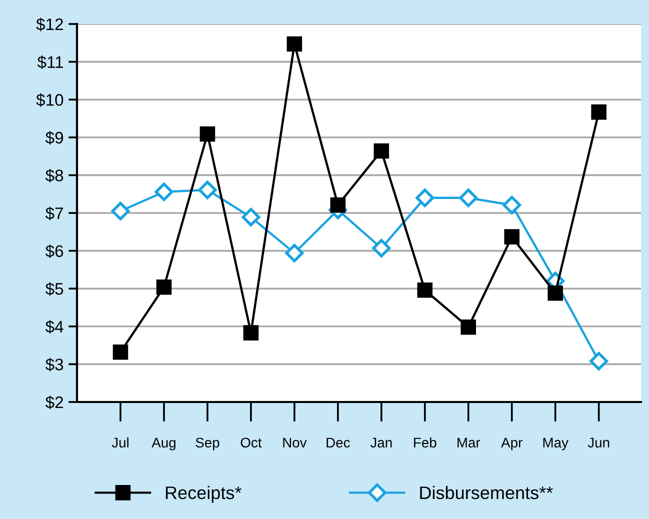 Image resolution: width=649 pixels, height=519 pixels. I want to click on y-tick-label: $10, so click(50, 100).